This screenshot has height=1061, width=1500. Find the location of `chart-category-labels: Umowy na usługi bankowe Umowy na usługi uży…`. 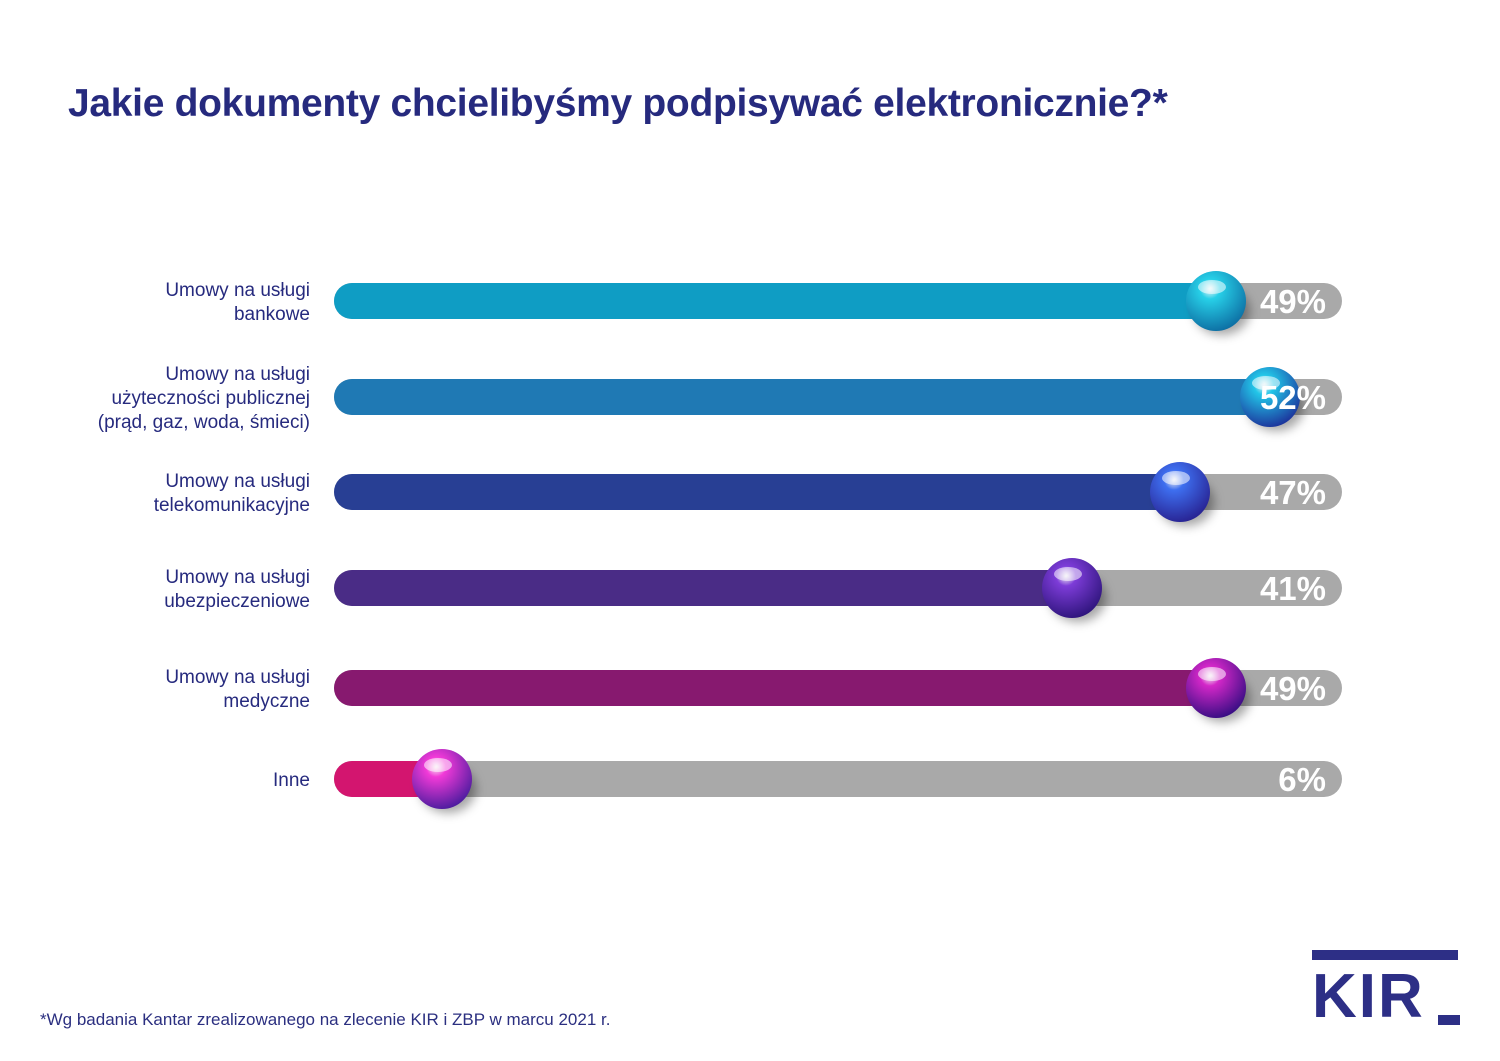

chart-category-labels: Umowy na usługi bankowe Umowy na usługi uży… is located at coordinates (204, 535).